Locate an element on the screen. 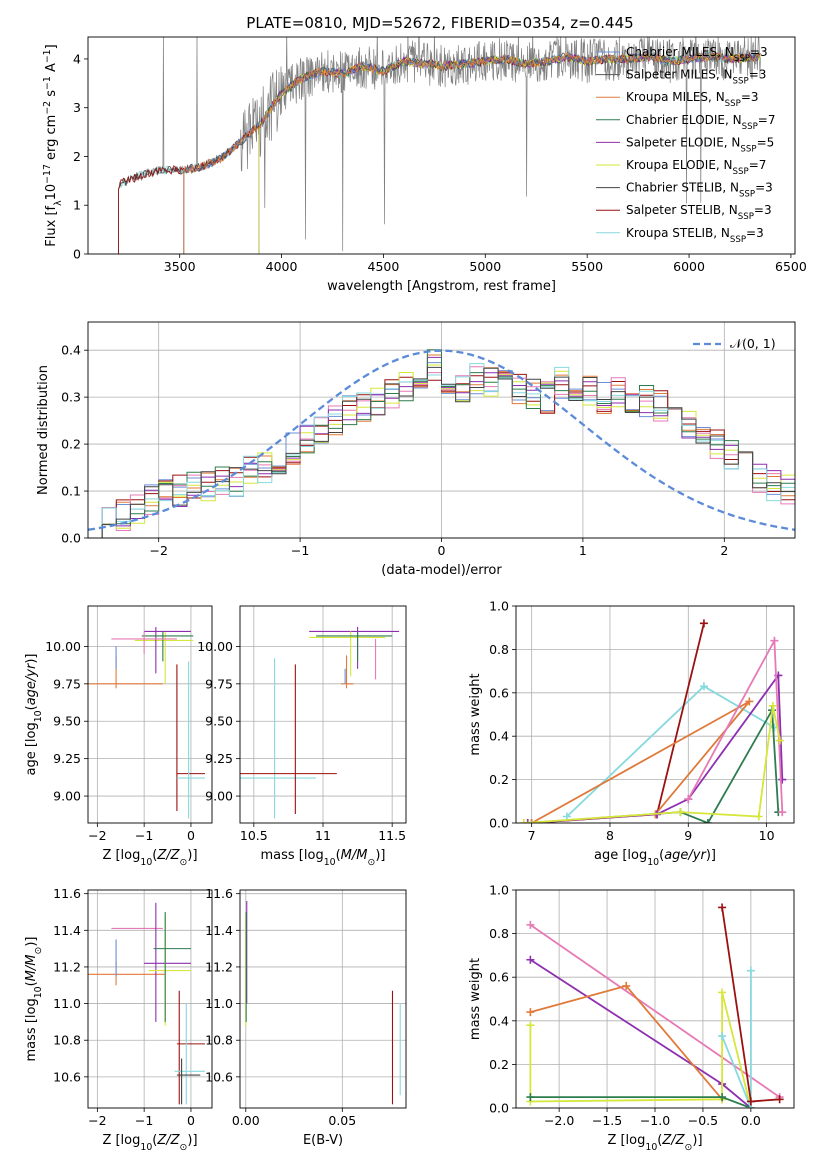 The width and height of the screenshot is (819, 1170). legend-label: Kroupa STELIB, NSSP=3 is located at coordinates (695, 235).